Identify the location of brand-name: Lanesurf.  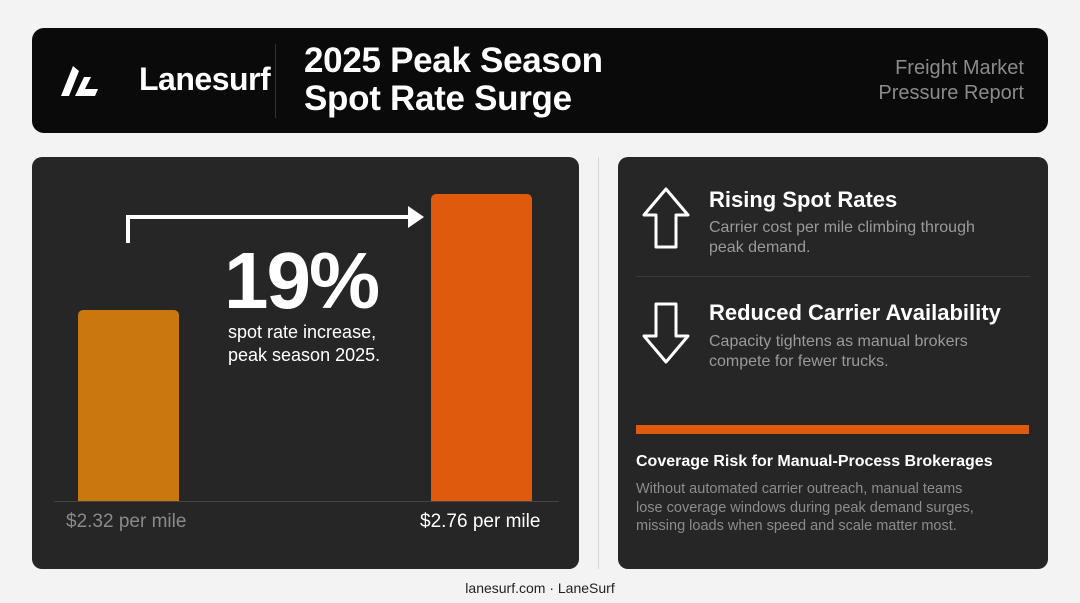
(205, 79).